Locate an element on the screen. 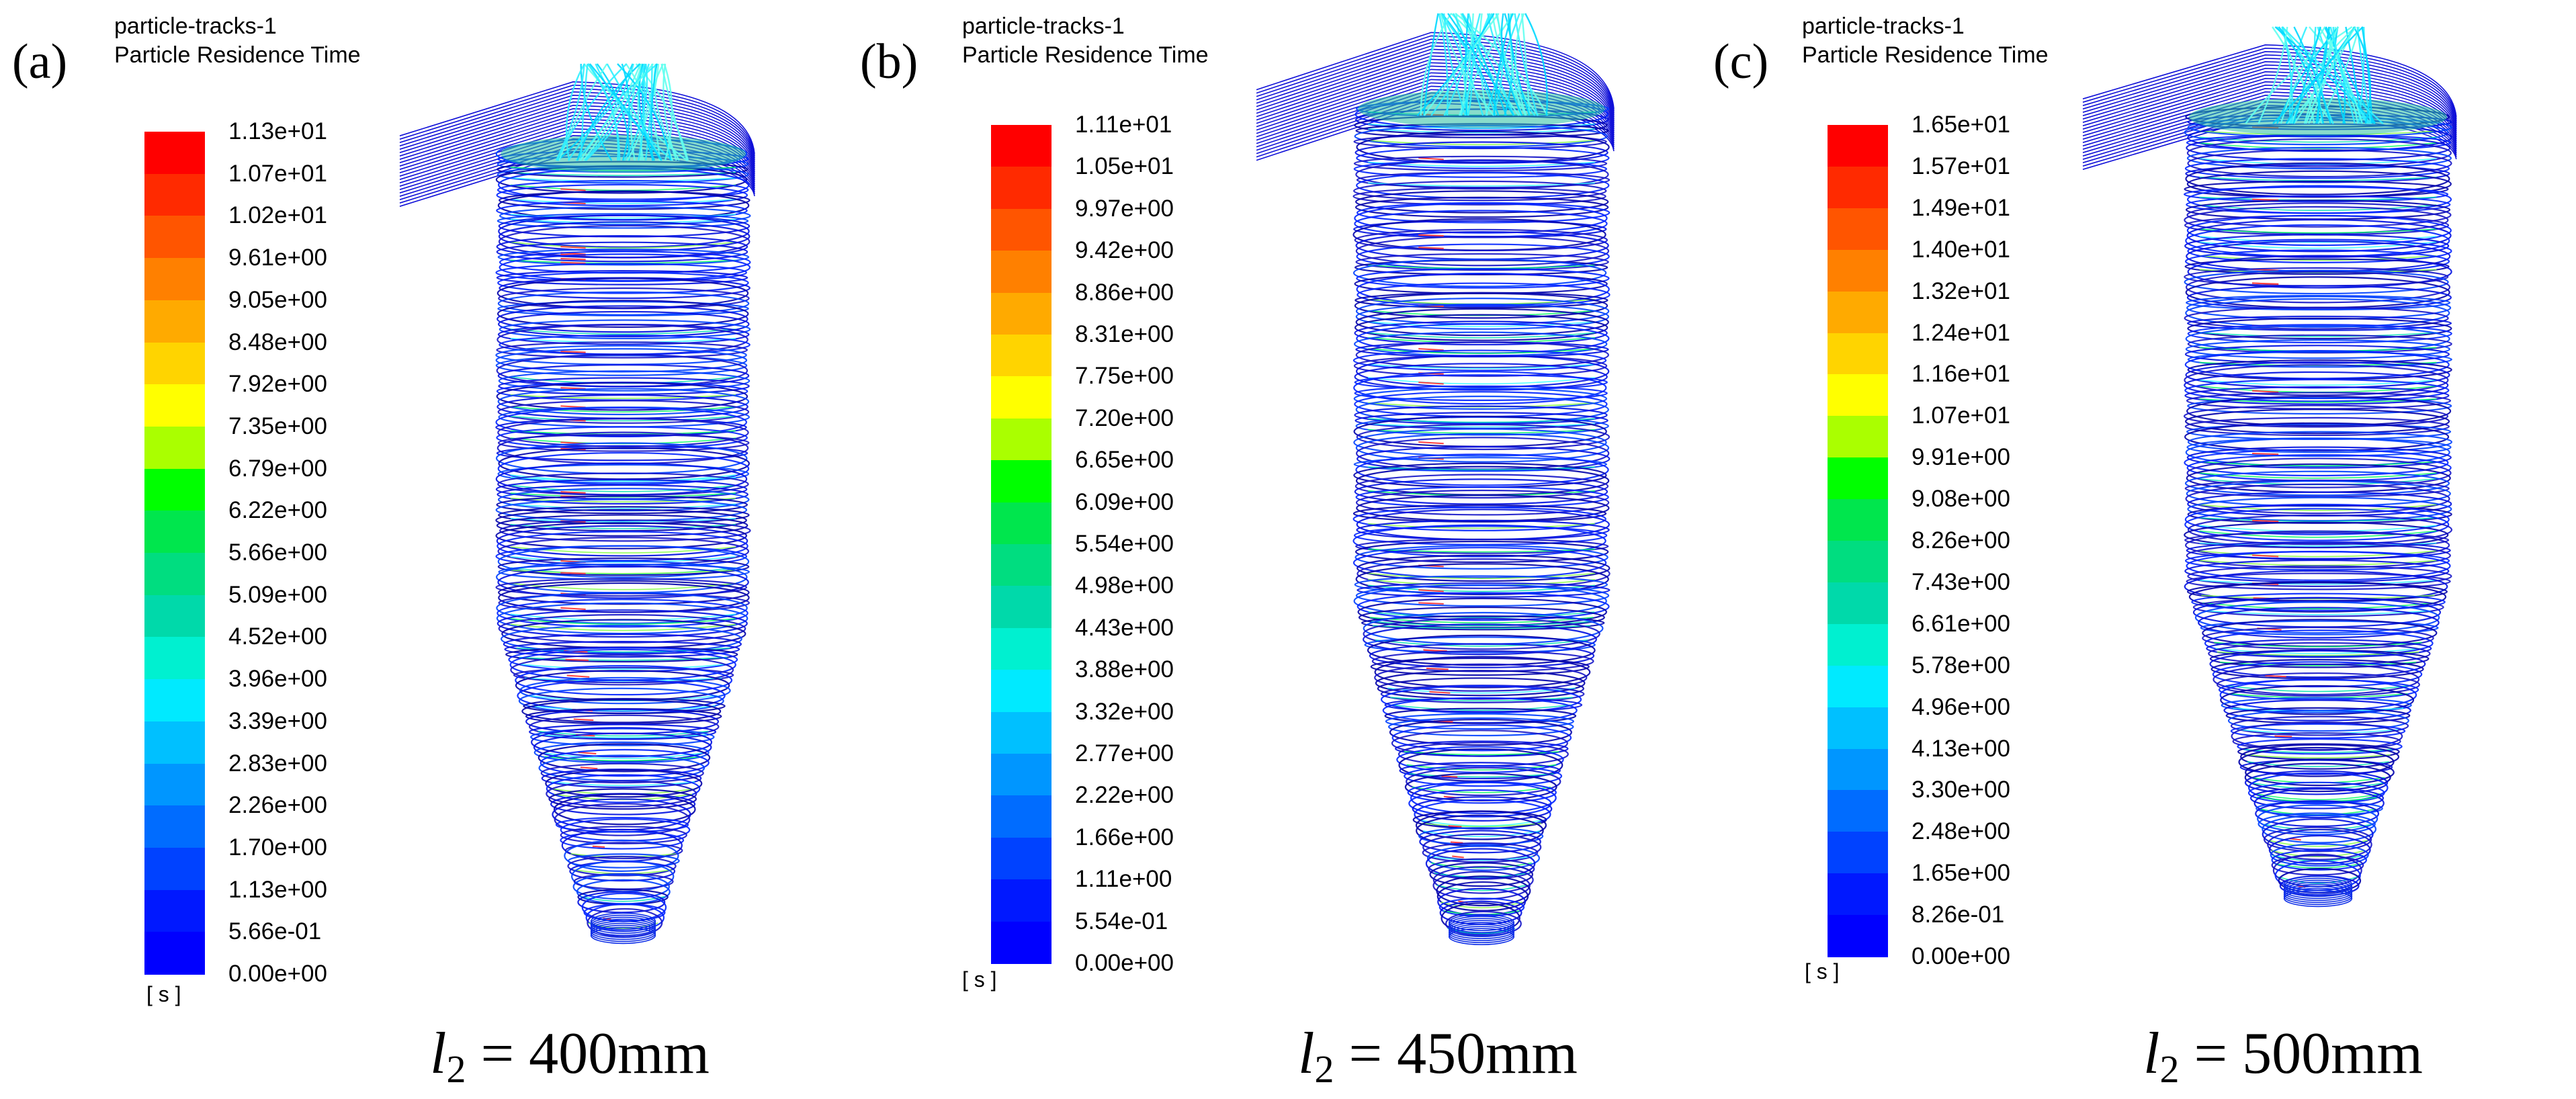 The width and height of the screenshot is (2576, 1099). colorbar-tick-label: 7.35e+00 is located at coordinates (277, 425).